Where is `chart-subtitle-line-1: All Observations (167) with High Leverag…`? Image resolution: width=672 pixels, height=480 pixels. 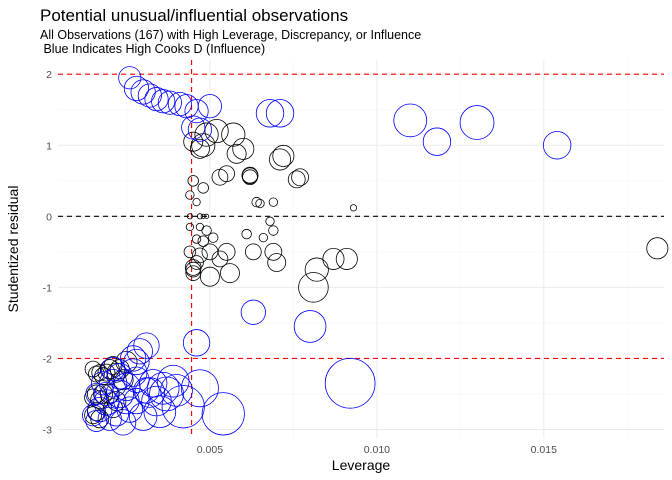
chart-subtitle-line-1: All Observations (167) with High Leverag… is located at coordinates (230, 35).